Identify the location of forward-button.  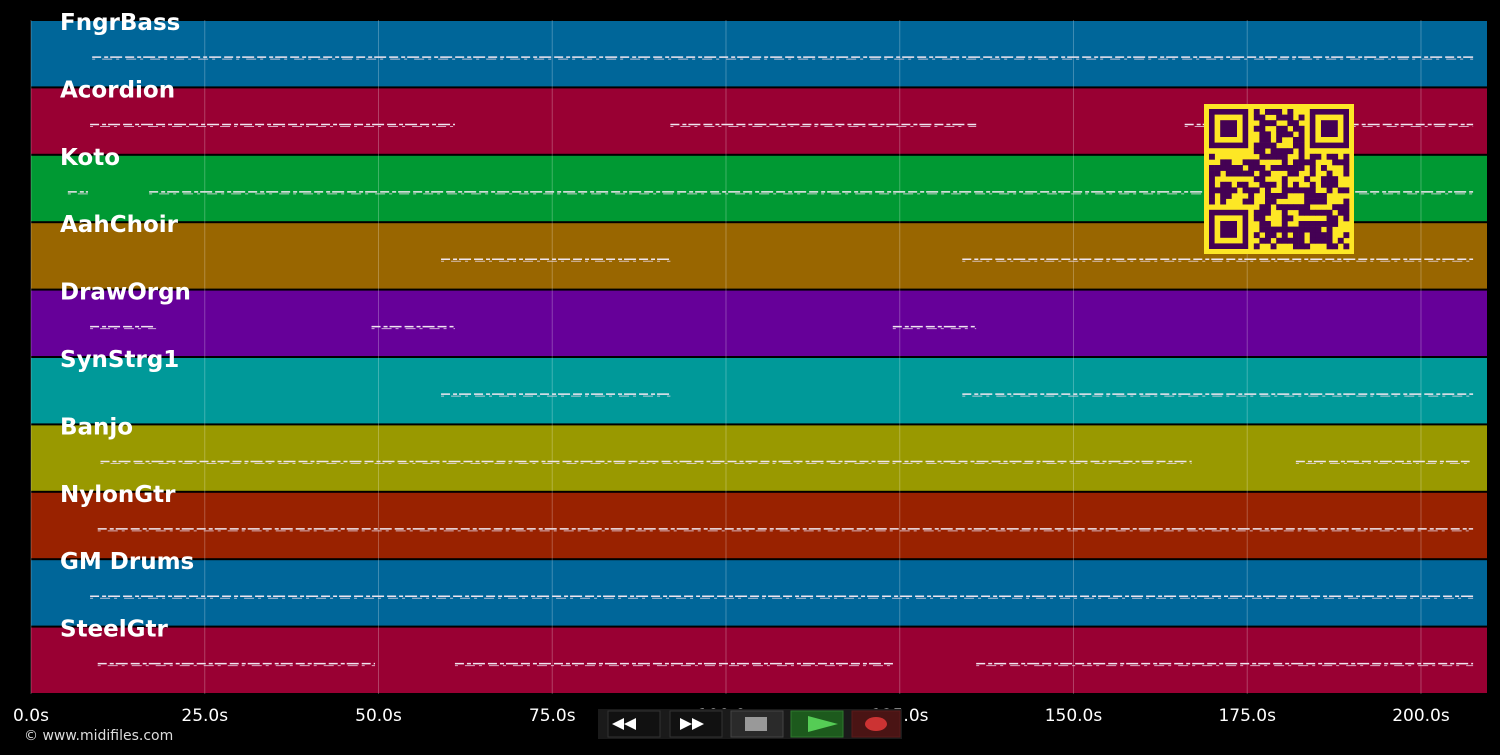
(696, 724).